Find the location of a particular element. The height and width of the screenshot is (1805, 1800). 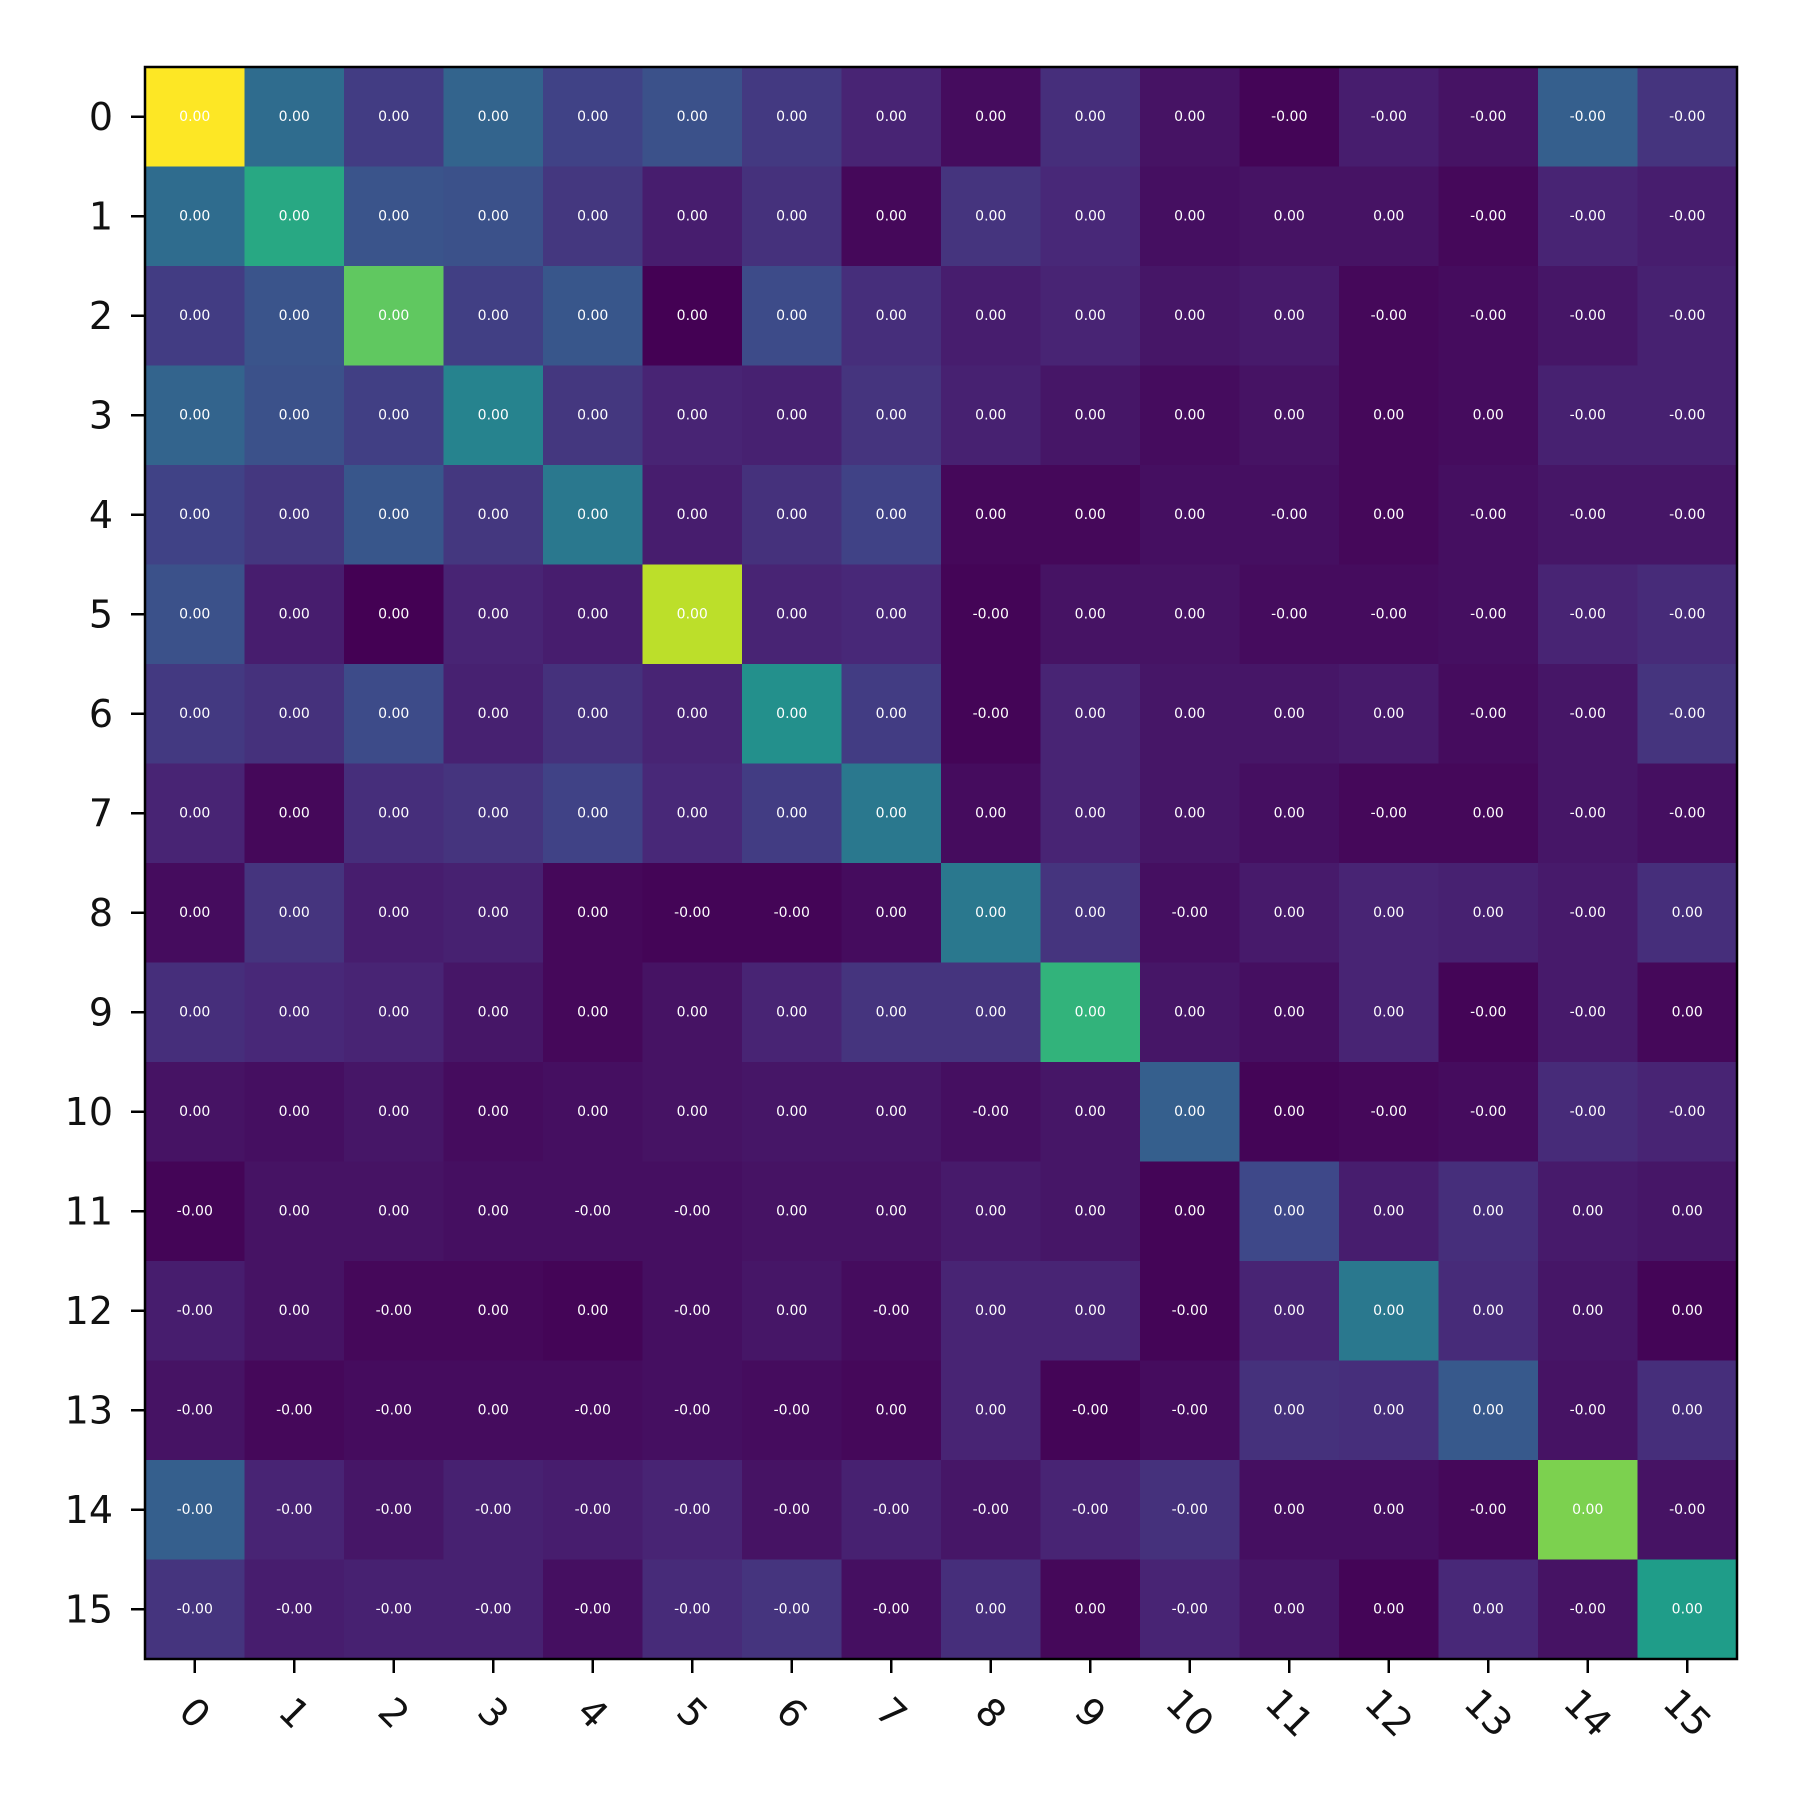

y-tick-label: 9 is located at coordinates (101, 1012).